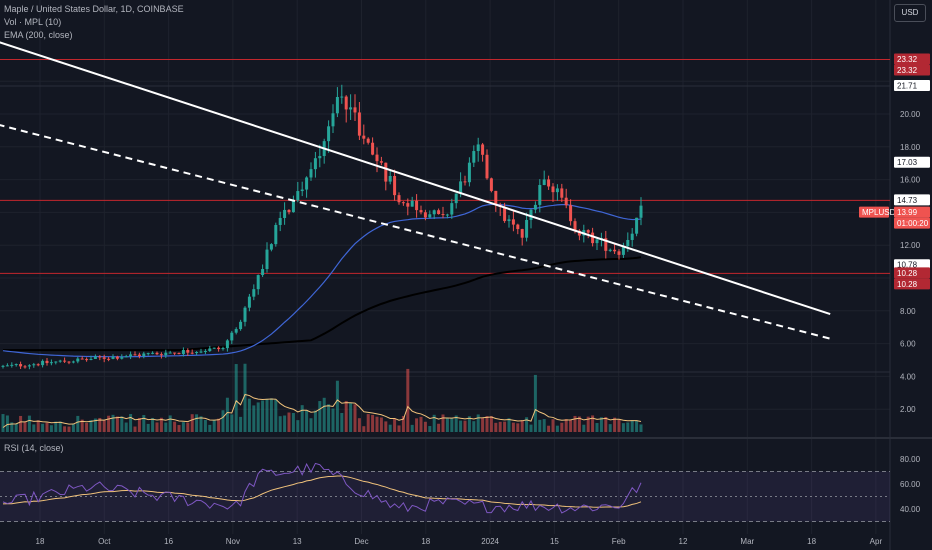 Image resolution: width=932 pixels, height=550 pixels. What do you see at coordinates (34, 448) in the screenshot?
I see `rsi-legend: RSI (14, close)` at bounding box center [34, 448].